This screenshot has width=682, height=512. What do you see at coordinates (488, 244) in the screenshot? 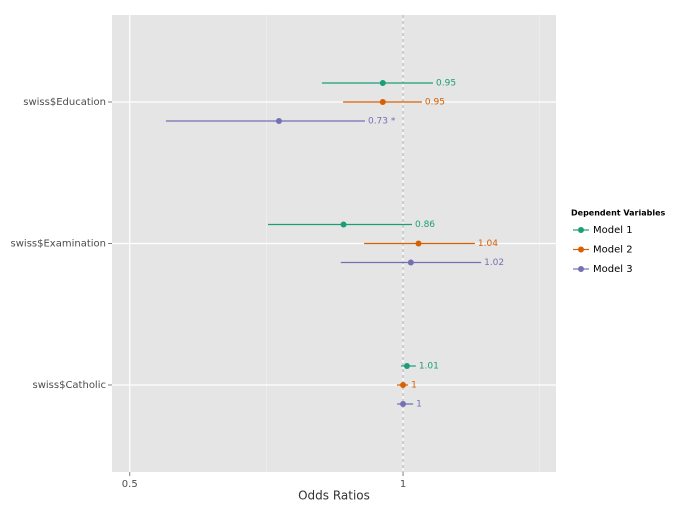
I see `value-label: 1.04` at bounding box center [488, 244].